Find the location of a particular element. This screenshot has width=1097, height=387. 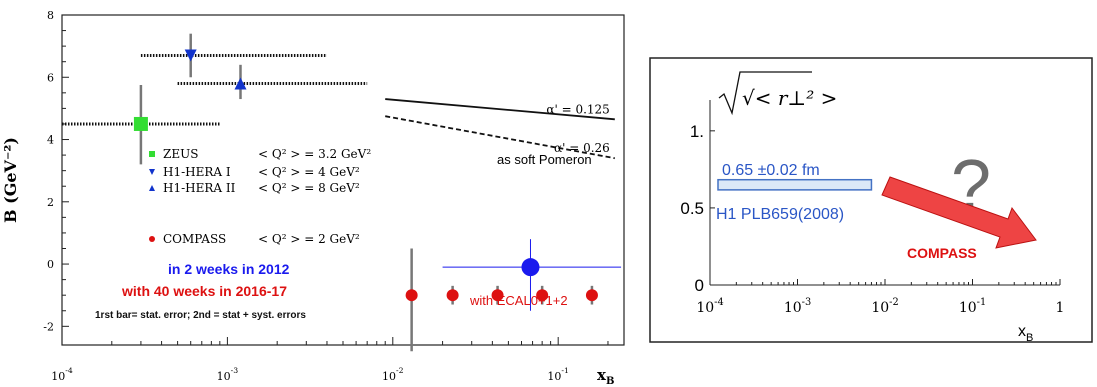

right-x-tick-label-exp: -1 is located at coordinates (982, 302).